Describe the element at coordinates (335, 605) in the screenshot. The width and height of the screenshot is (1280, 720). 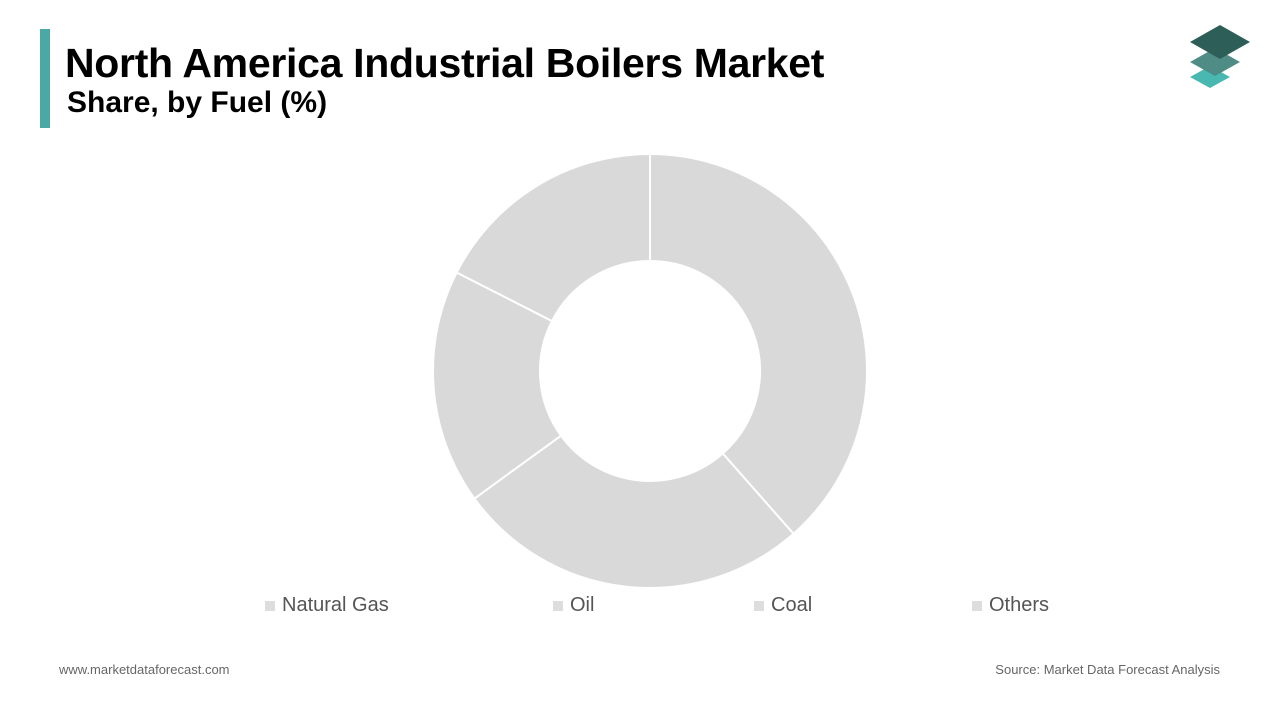
I see `legend-label-natural-gas: Natural Gas` at that location.